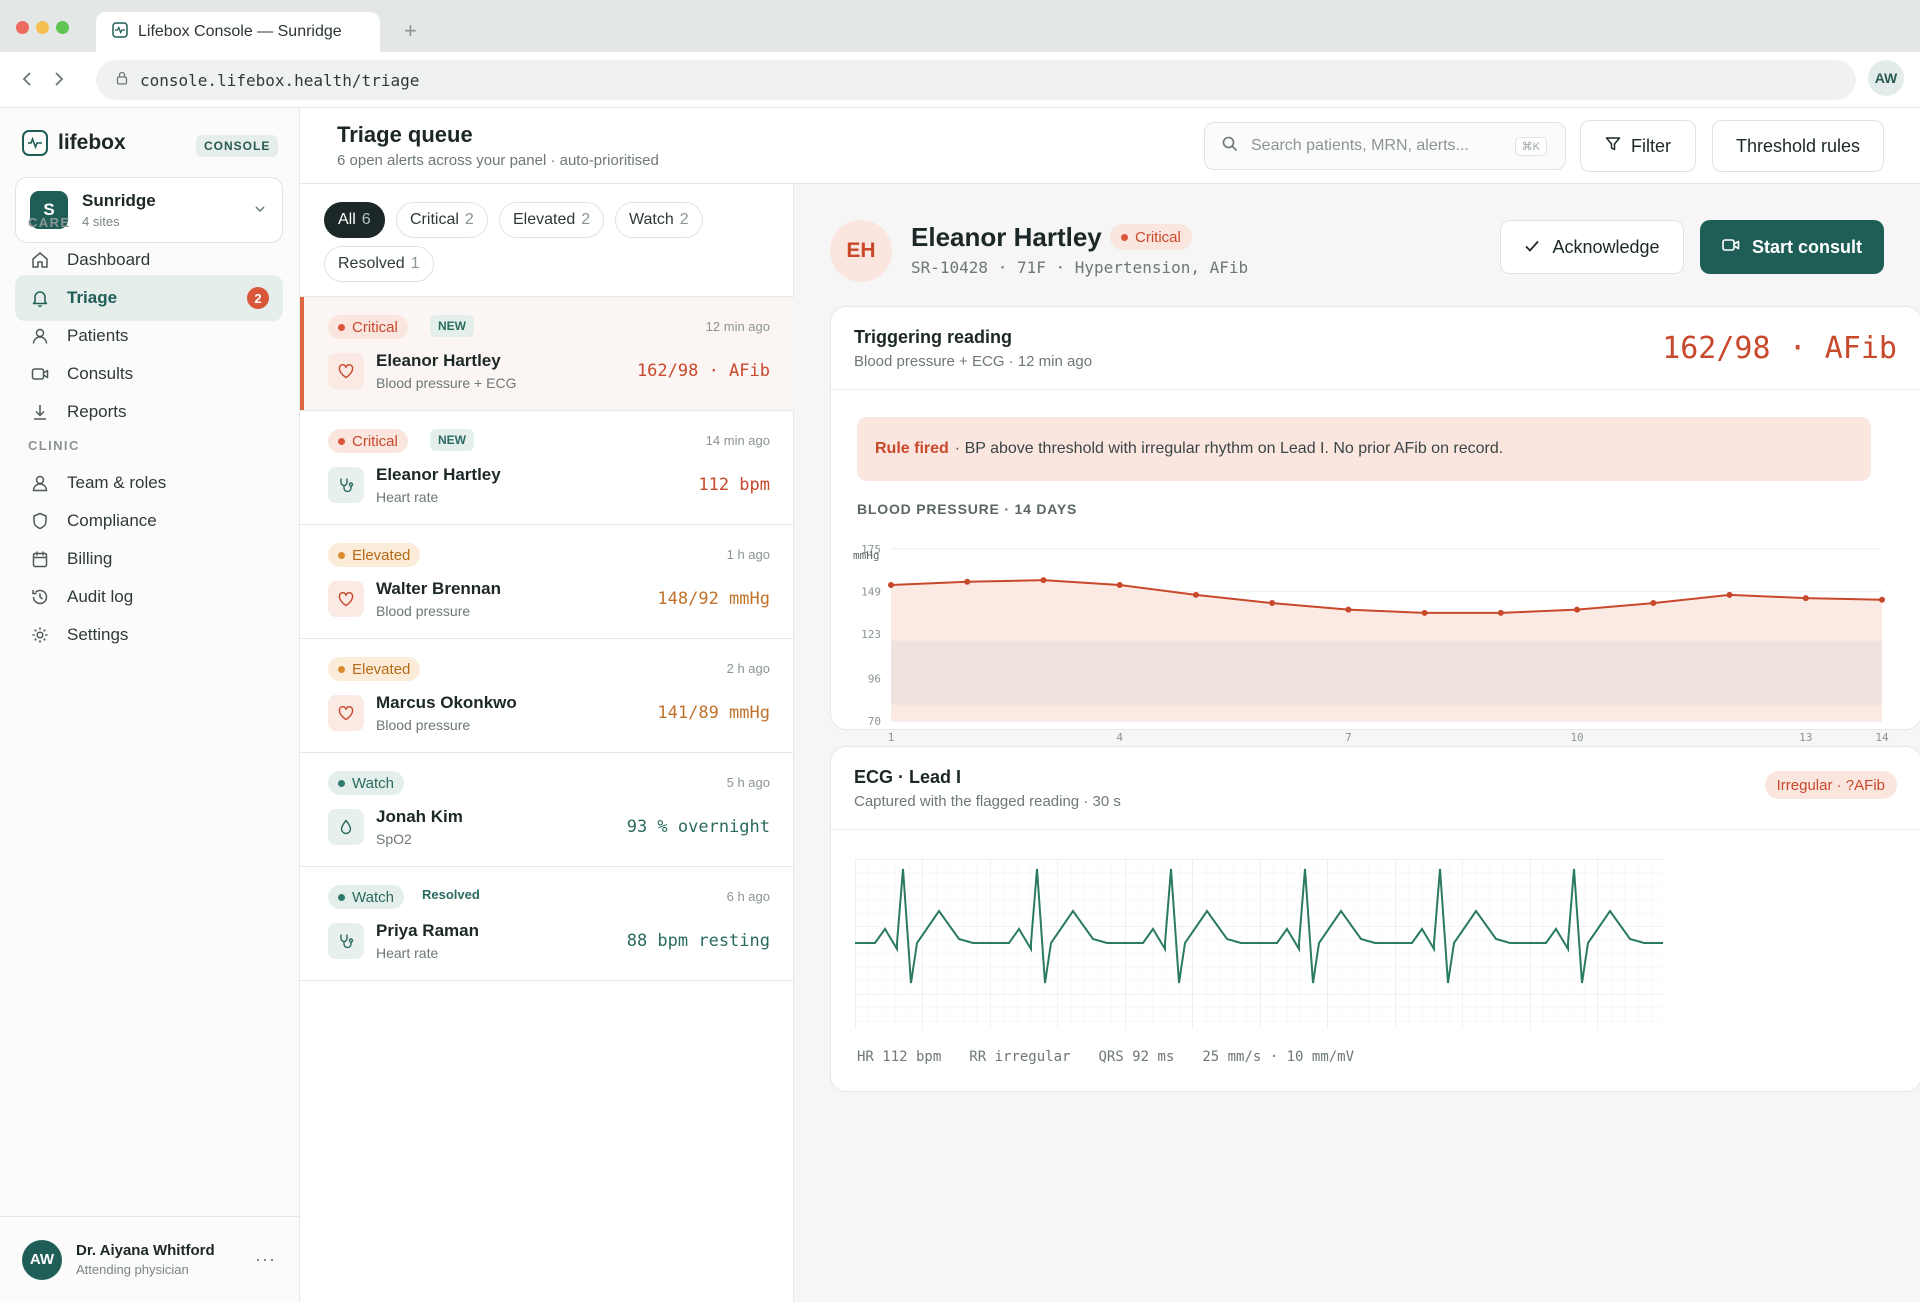 The height and width of the screenshot is (1302, 1920). Describe the element at coordinates (410, 30) in the screenshot. I see `new-tab-button: +` at that location.